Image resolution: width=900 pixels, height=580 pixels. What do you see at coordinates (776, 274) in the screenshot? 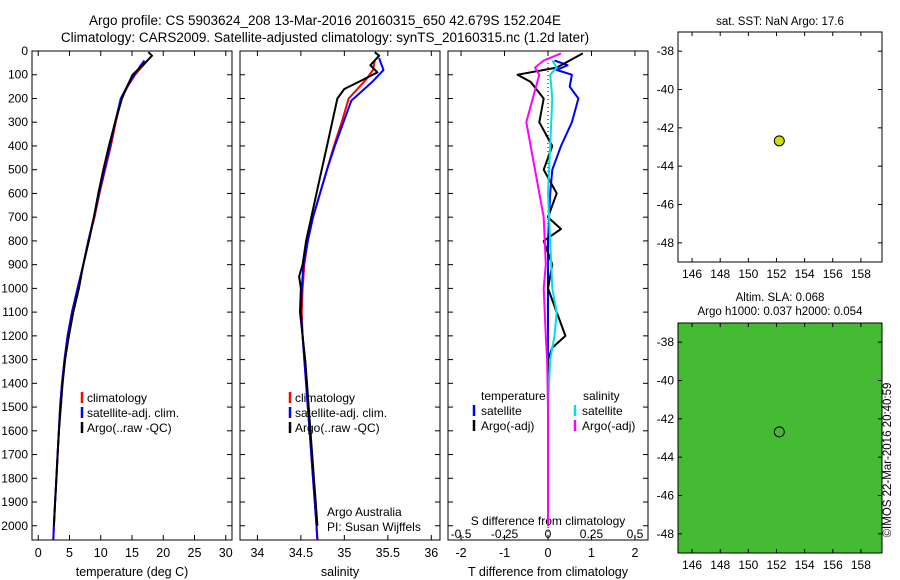
I see `sst-map-lon-label: 152` at bounding box center [776, 274].